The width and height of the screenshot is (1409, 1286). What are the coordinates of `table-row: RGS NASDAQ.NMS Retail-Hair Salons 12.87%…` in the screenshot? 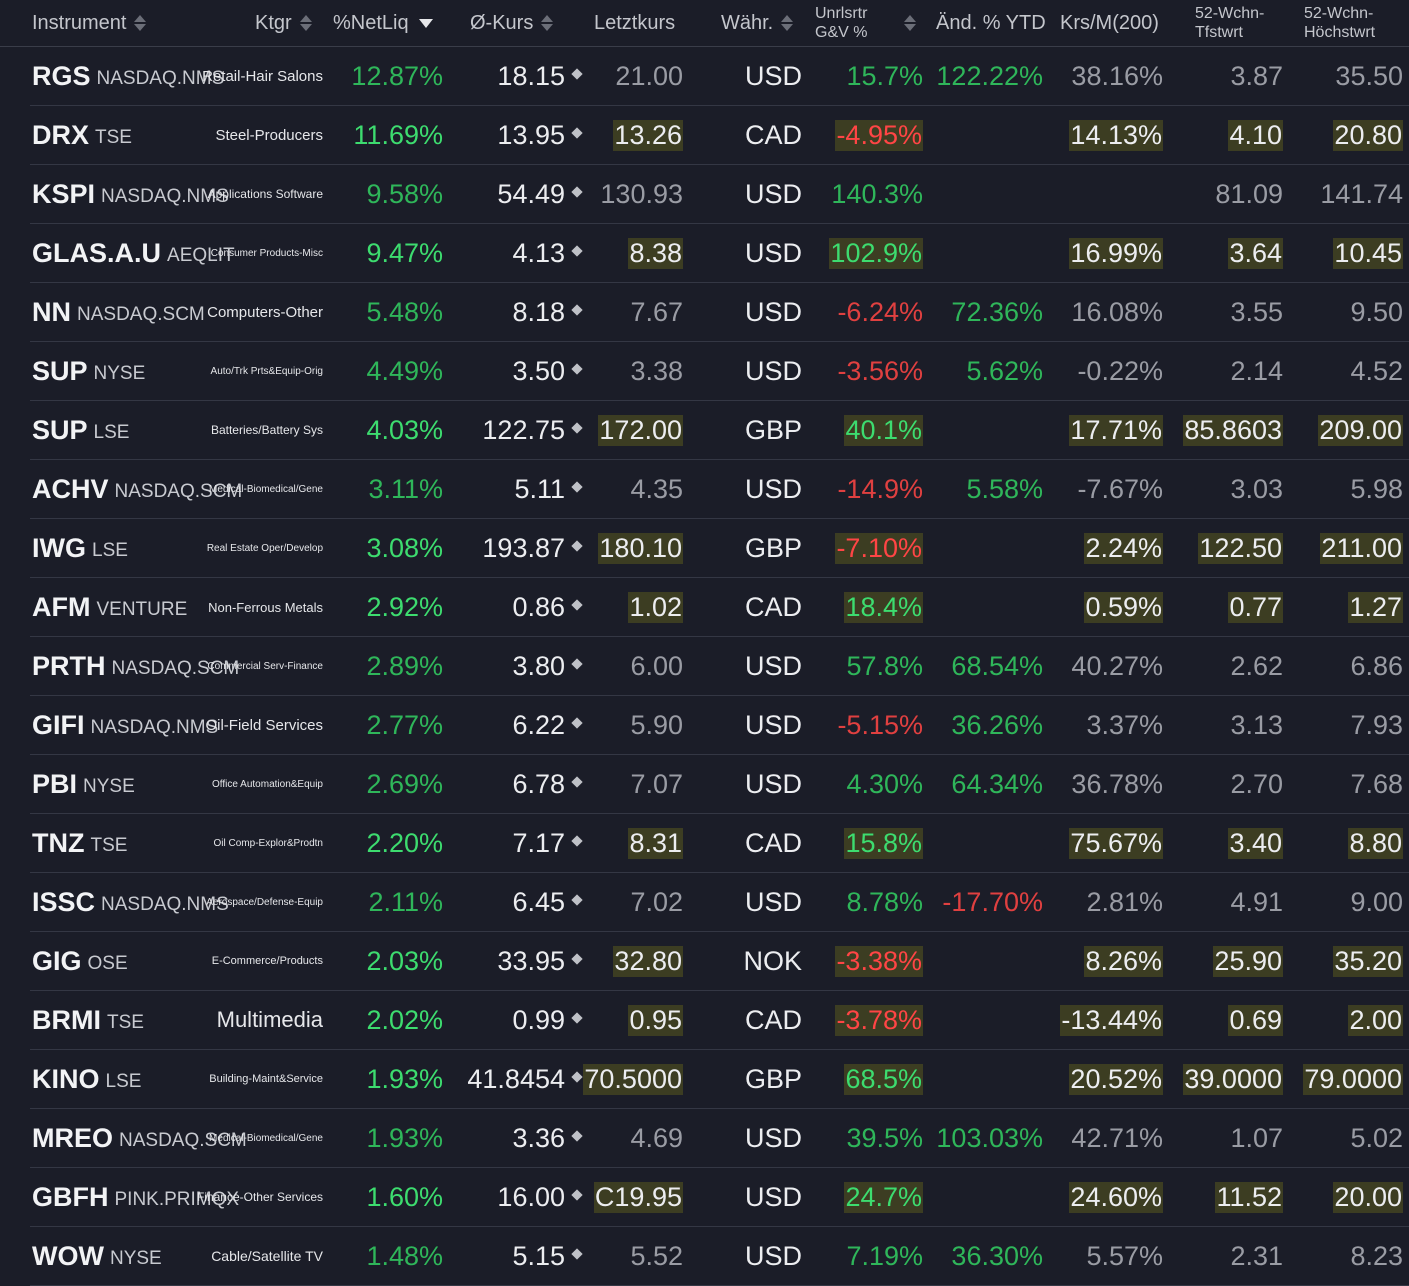 It's located at (704, 76).